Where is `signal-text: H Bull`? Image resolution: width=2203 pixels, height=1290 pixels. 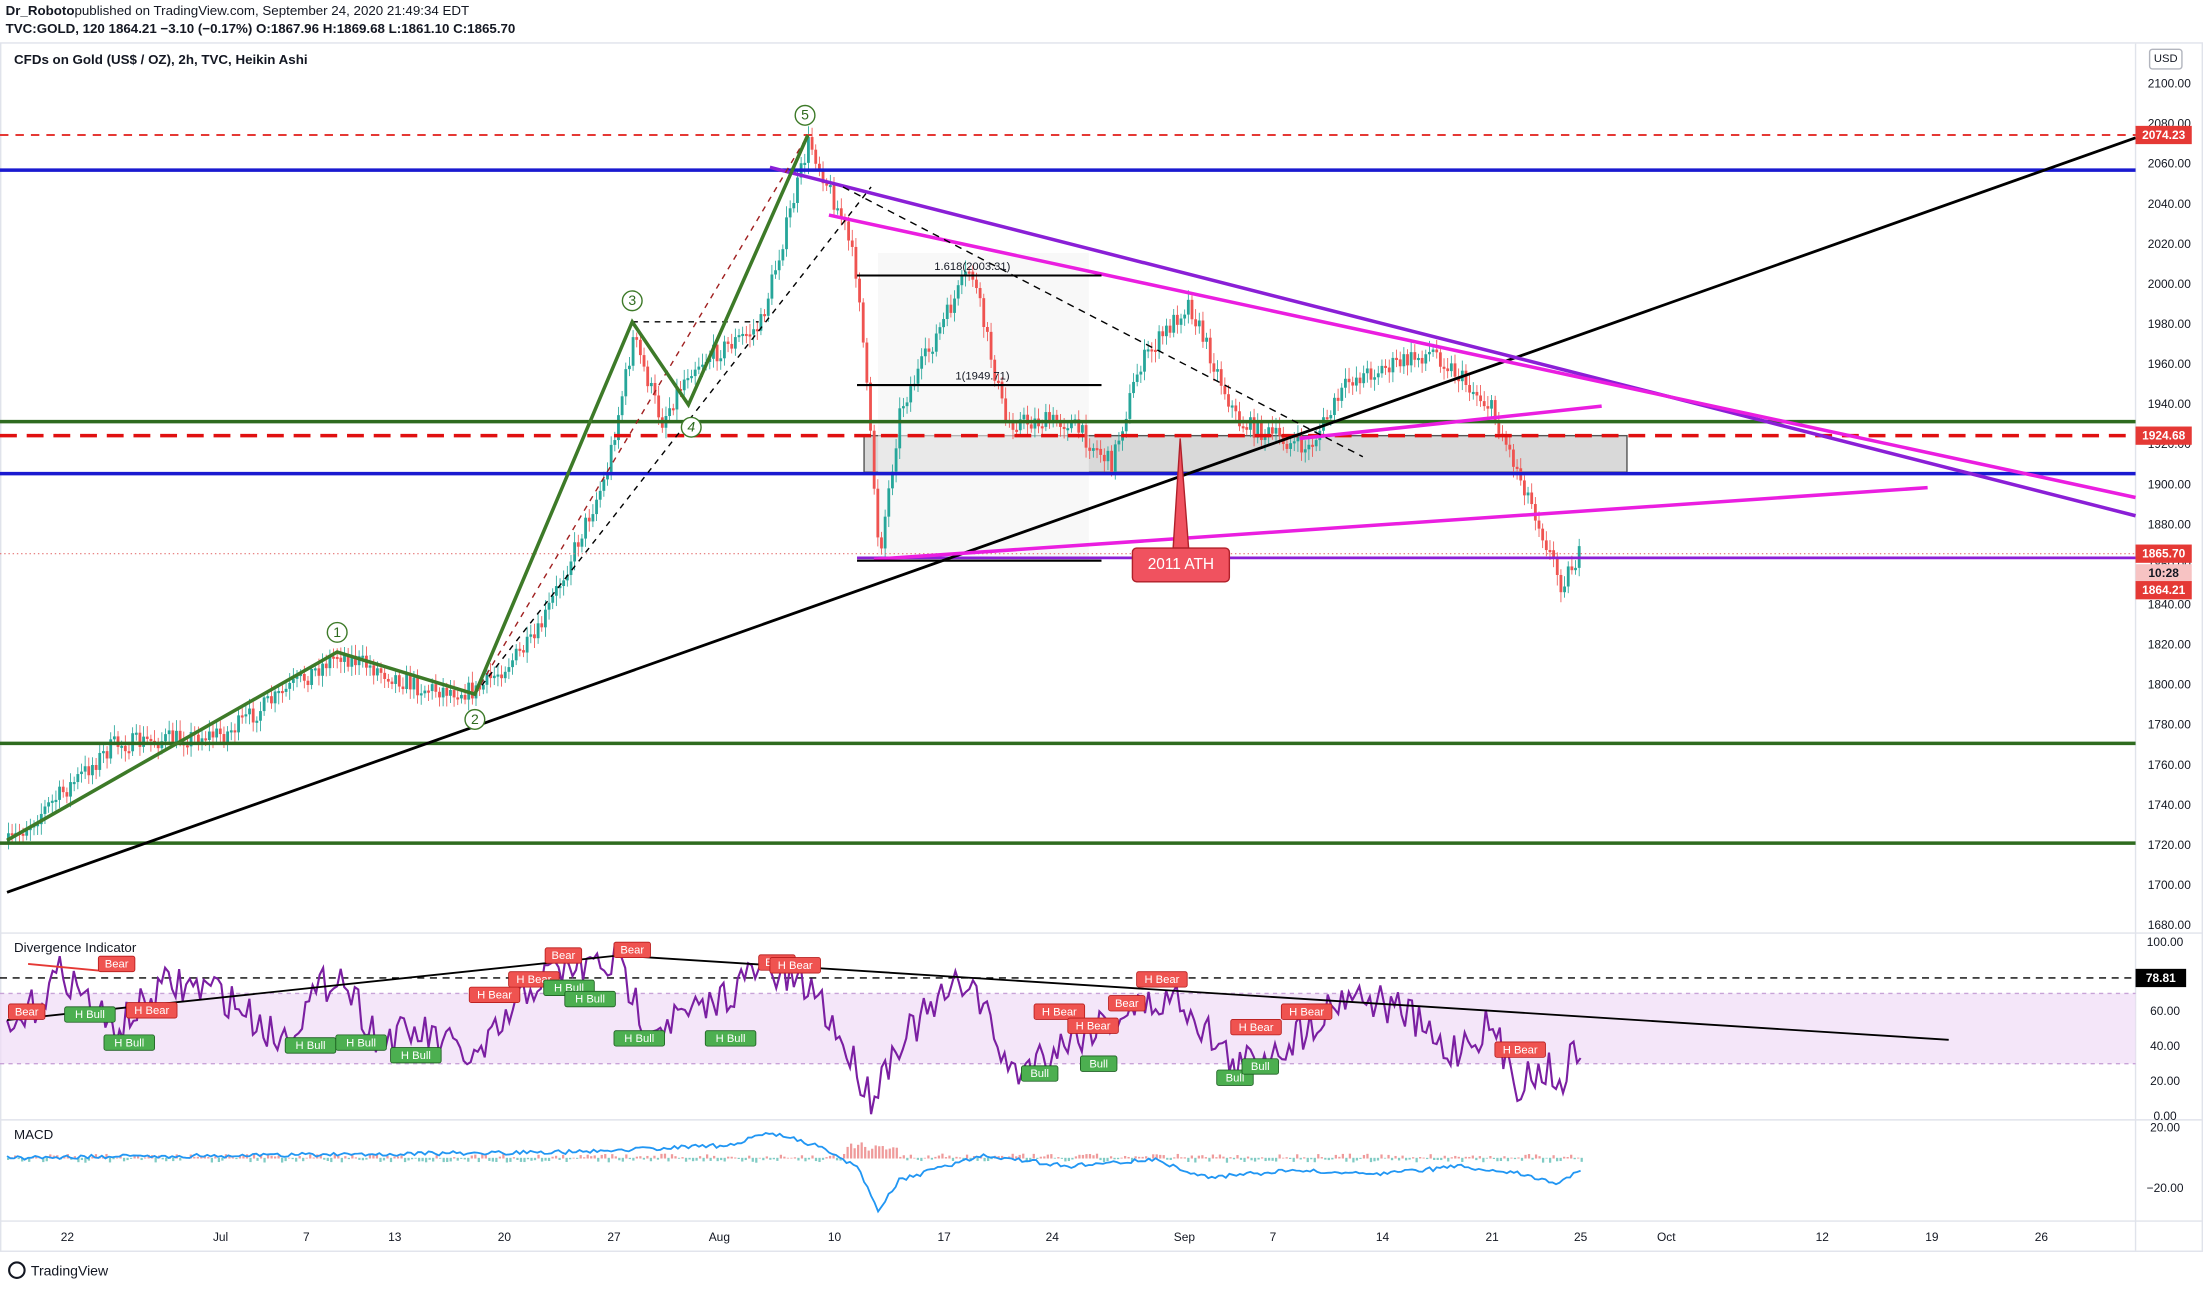 signal-text: H Bull is located at coordinates (731, 1039).